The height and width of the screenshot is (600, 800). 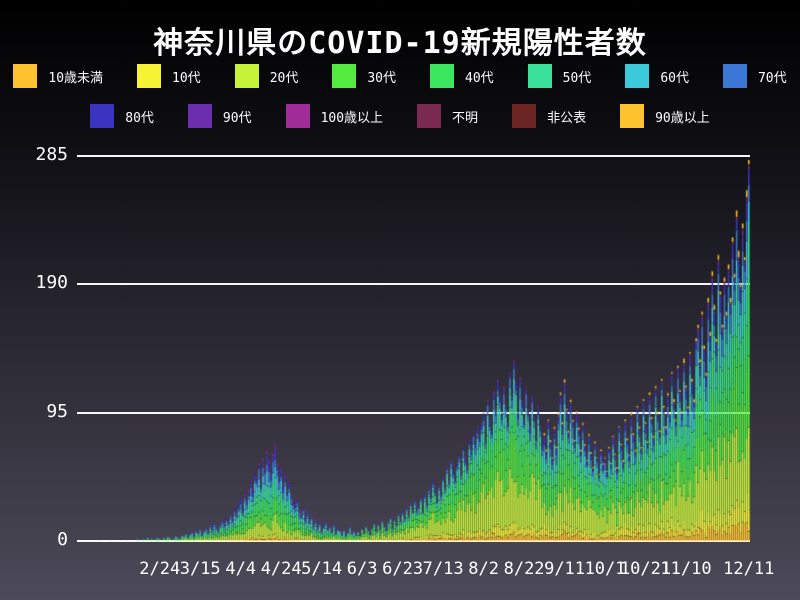 What do you see at coordinates (51, 283) in the screenshot?
I see `y-tick-label: 190` at bounding box center [51, 283].